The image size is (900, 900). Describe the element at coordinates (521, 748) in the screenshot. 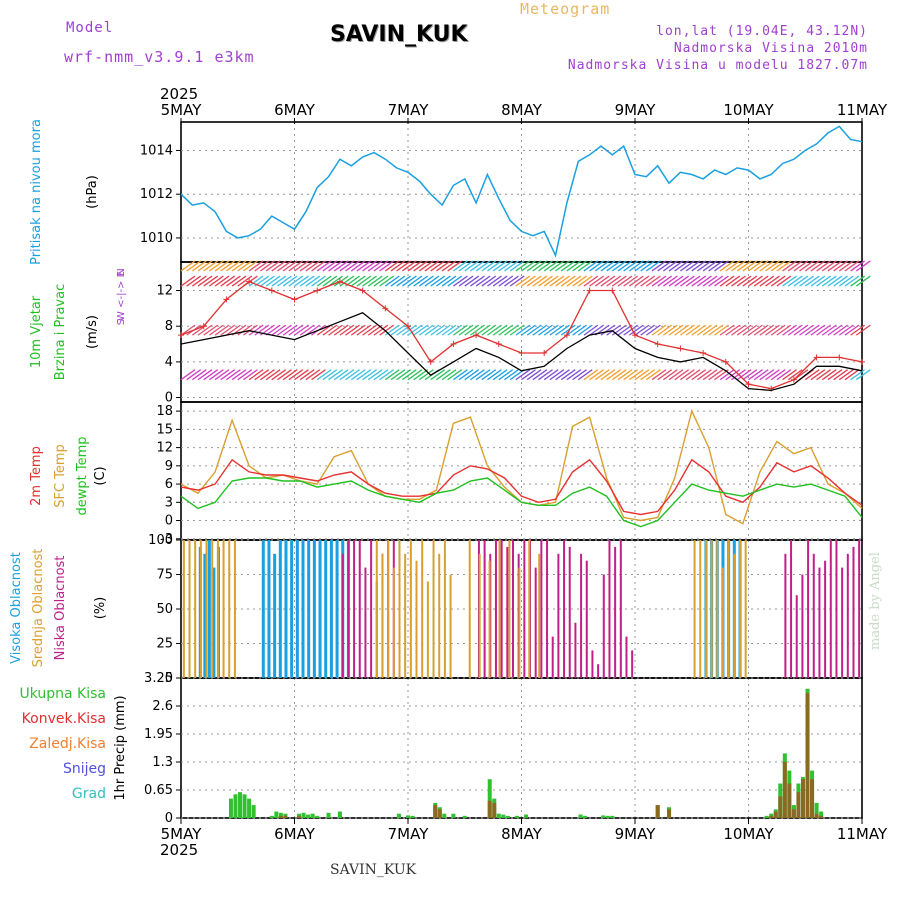

I see `panel-frame-precip` at that location.